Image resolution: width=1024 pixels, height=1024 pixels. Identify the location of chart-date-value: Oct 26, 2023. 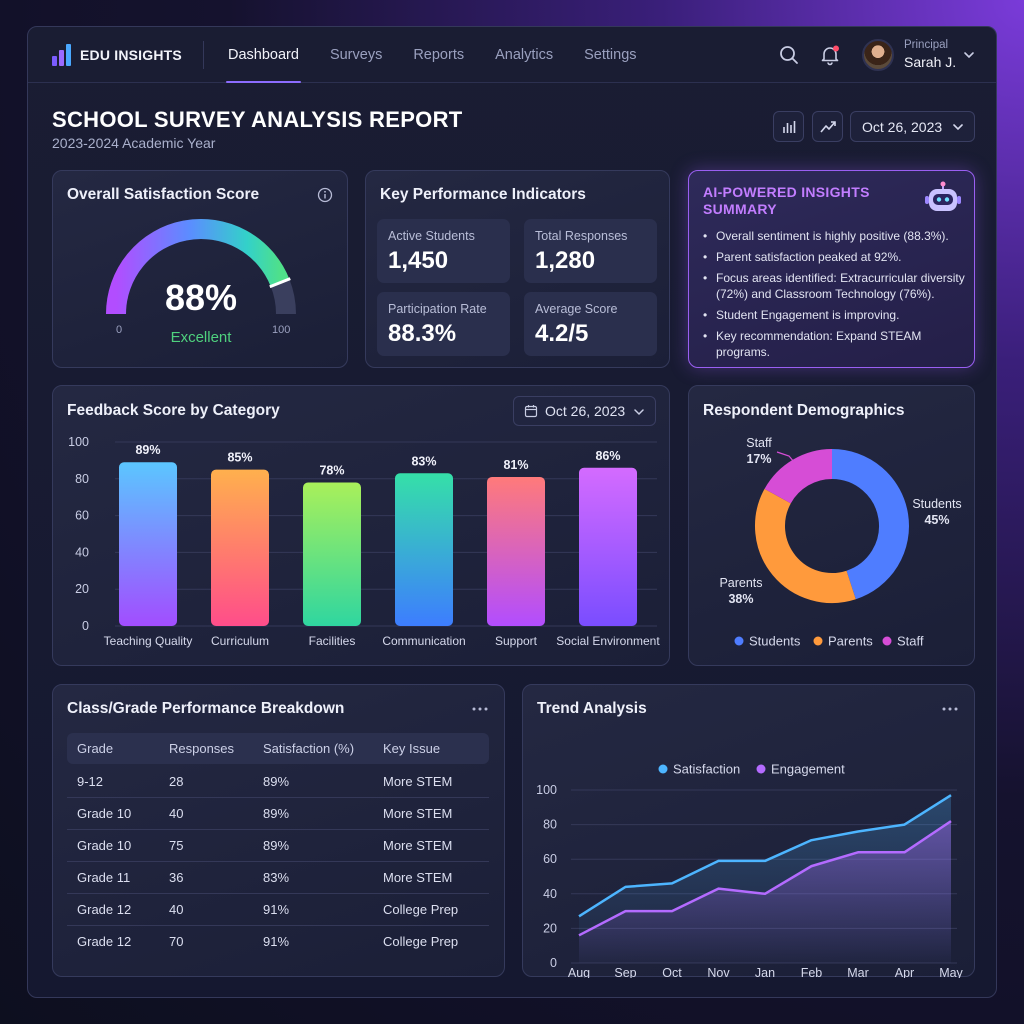
(585, 411).